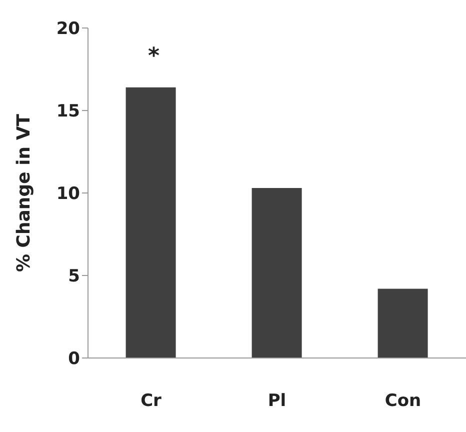 The image size is (466, 432). I want to click on annotation: *, so click(154, 56).